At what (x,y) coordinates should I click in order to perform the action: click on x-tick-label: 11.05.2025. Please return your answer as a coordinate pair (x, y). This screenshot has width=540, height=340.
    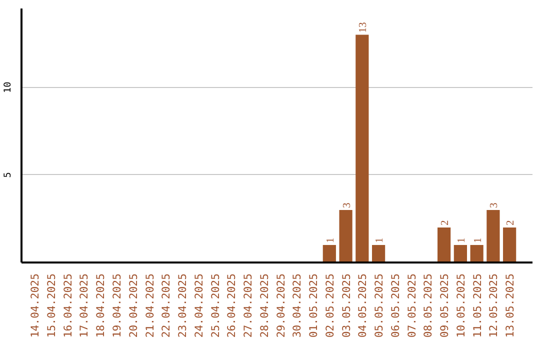
    Looking at the image, I should click on (477, 306).